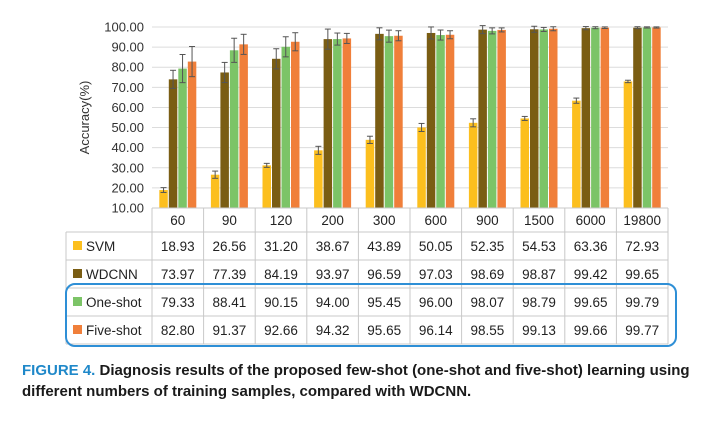 This screenshot has height=440, width=704. What do you see at coordinates (539, 220) in the screenshot?
I see `x-tick-label: 1500` at bounding box center [539, 220].